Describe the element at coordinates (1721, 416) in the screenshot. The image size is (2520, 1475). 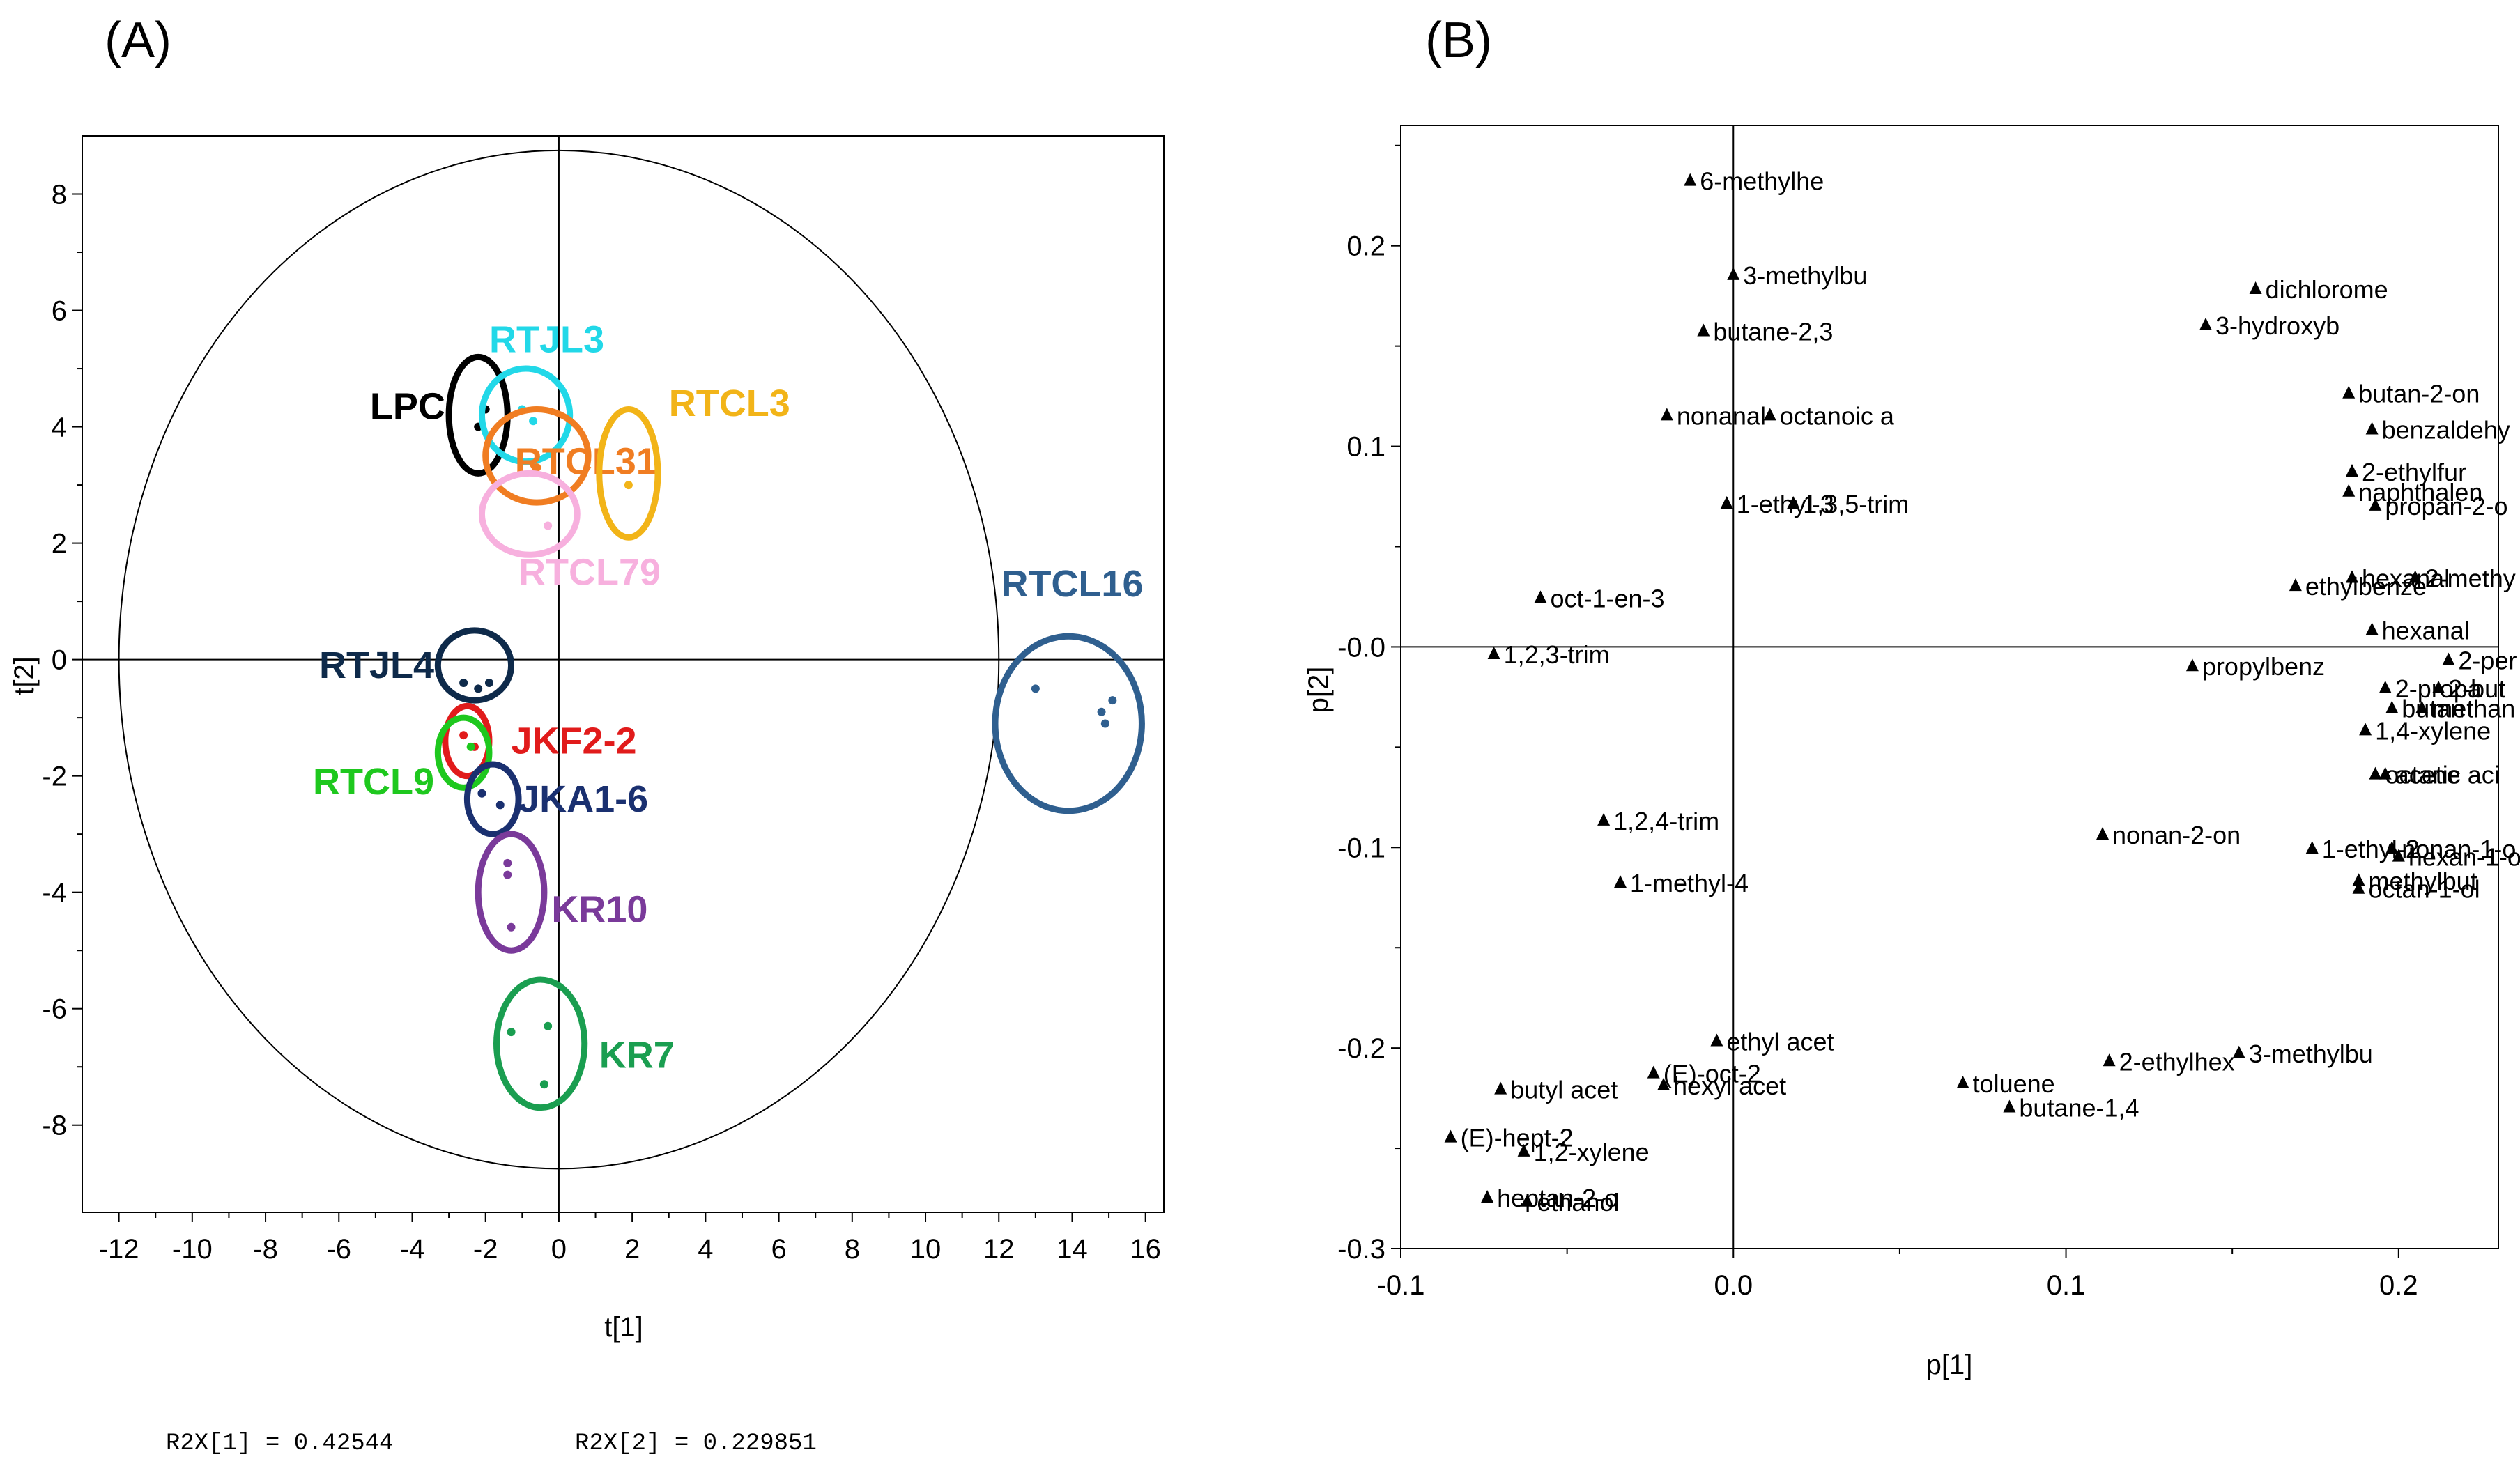
I see `loading-point-label: nonanal` at that location.